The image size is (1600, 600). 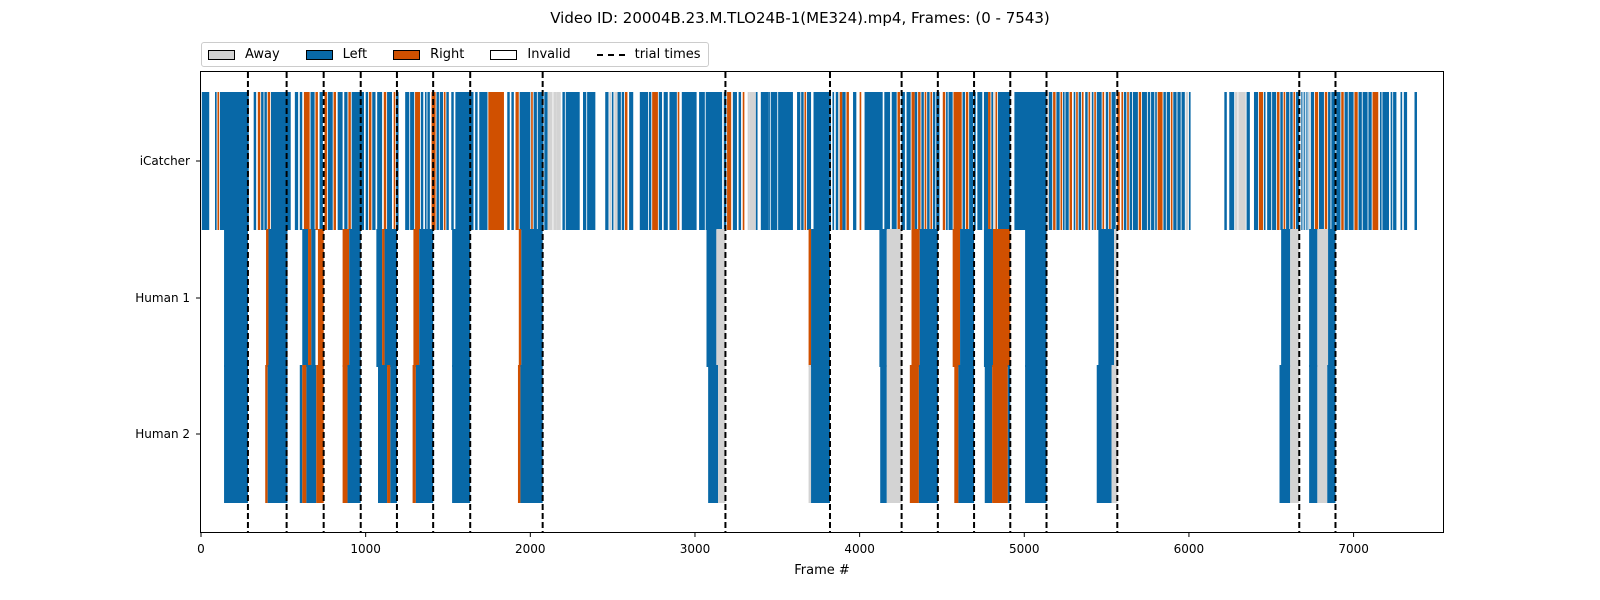 What do you see at coordinates (549, 54) in the screenshot?
I see `legend-label-invalid: Invalid` at bounding box center [549, 54].